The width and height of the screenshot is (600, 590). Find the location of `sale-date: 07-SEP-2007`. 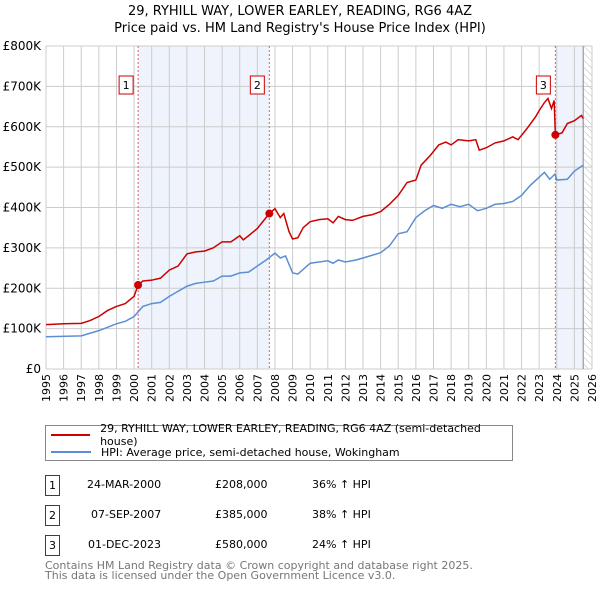

sale-date: 07-SEP-2007 is located at coordinates (126, 514).